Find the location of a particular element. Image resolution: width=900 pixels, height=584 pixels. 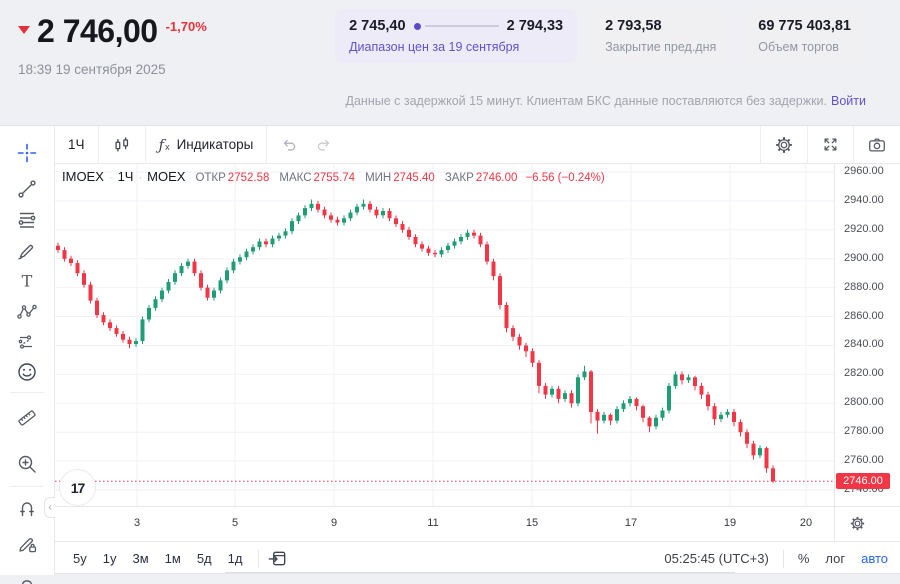

login-link: Войти is located at coordinates (848, 101).